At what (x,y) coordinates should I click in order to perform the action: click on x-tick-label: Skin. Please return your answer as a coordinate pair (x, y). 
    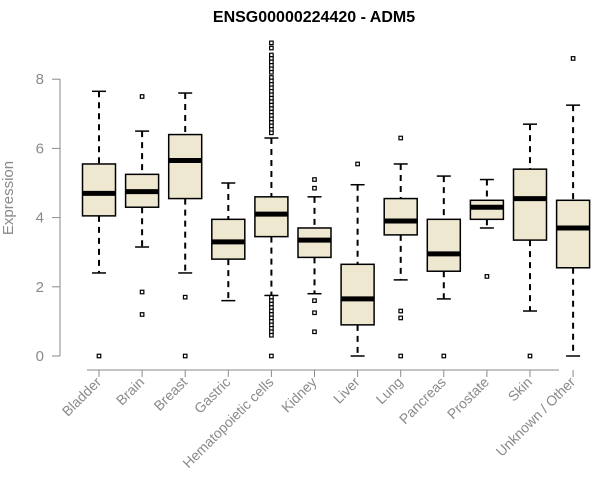
    Looking at the image, I should click on (520, 389).